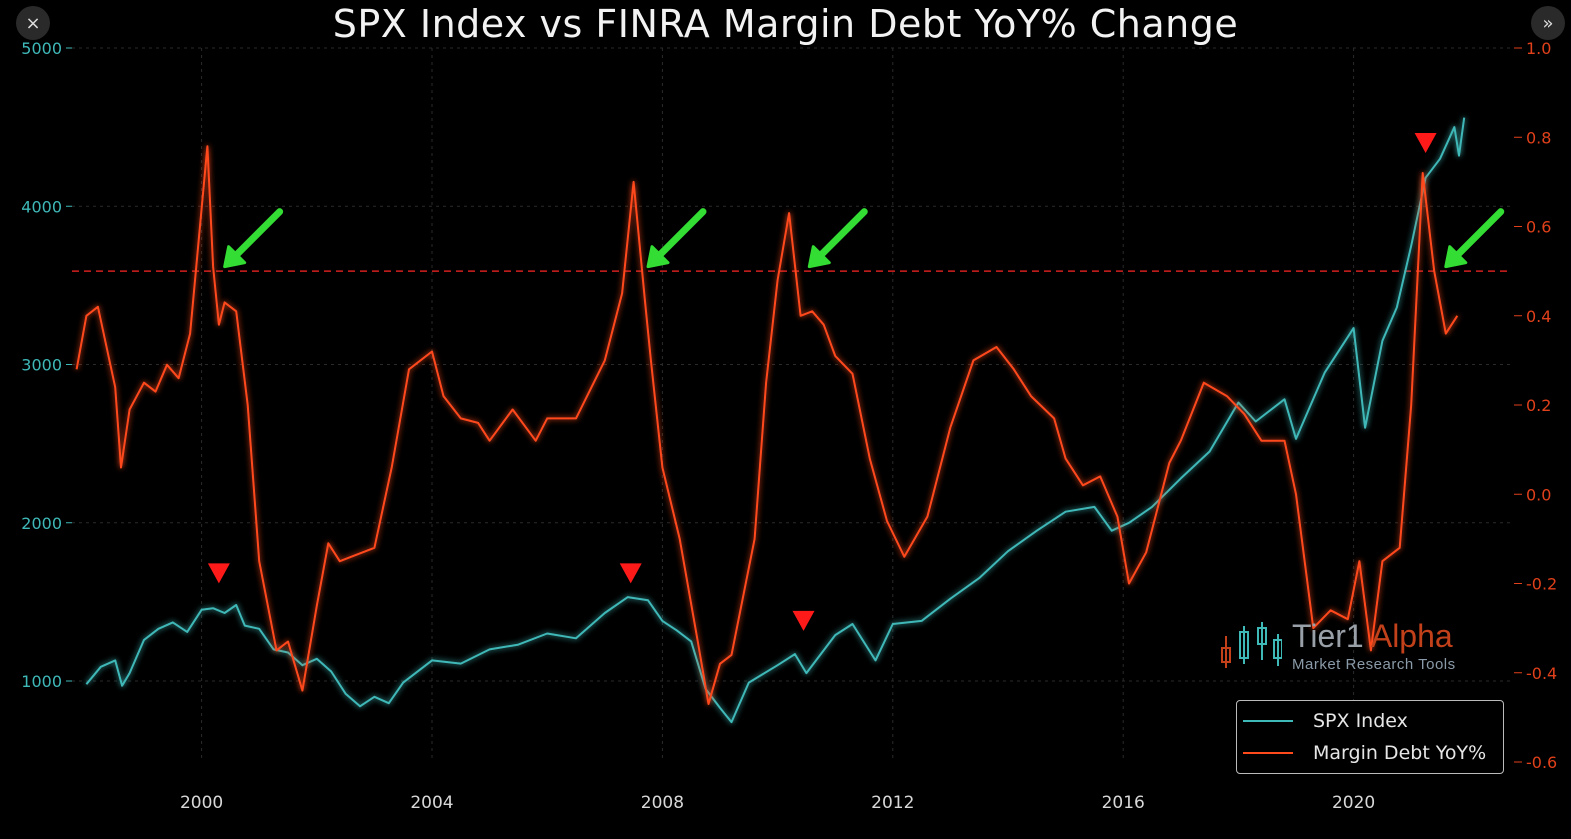 Image resolution: width=1571 pixels, height=839 pixels. What do you see at coordinates (892, 803) in the screenshot?
I see `x-tick-label: 2012` at bounding box center [892, 803].